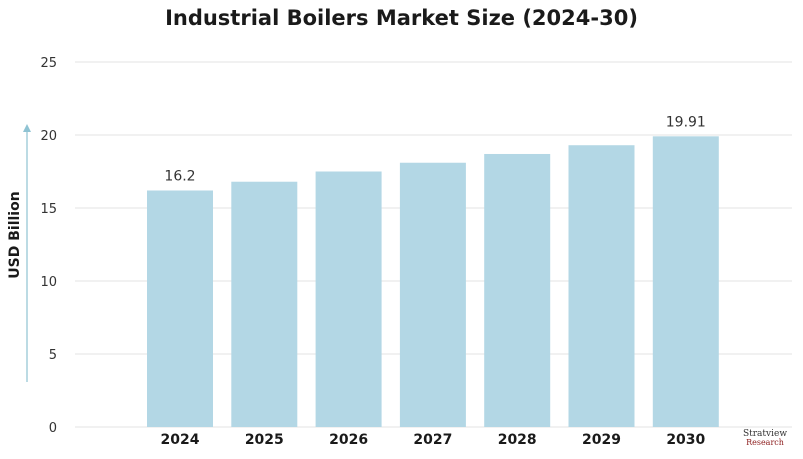 The width and height of the screenshot is (803, 459). What do you see at coordinates (27, 253) in the screenshot?
I see `y-axis-arrow` at bounding box center [27, 253].